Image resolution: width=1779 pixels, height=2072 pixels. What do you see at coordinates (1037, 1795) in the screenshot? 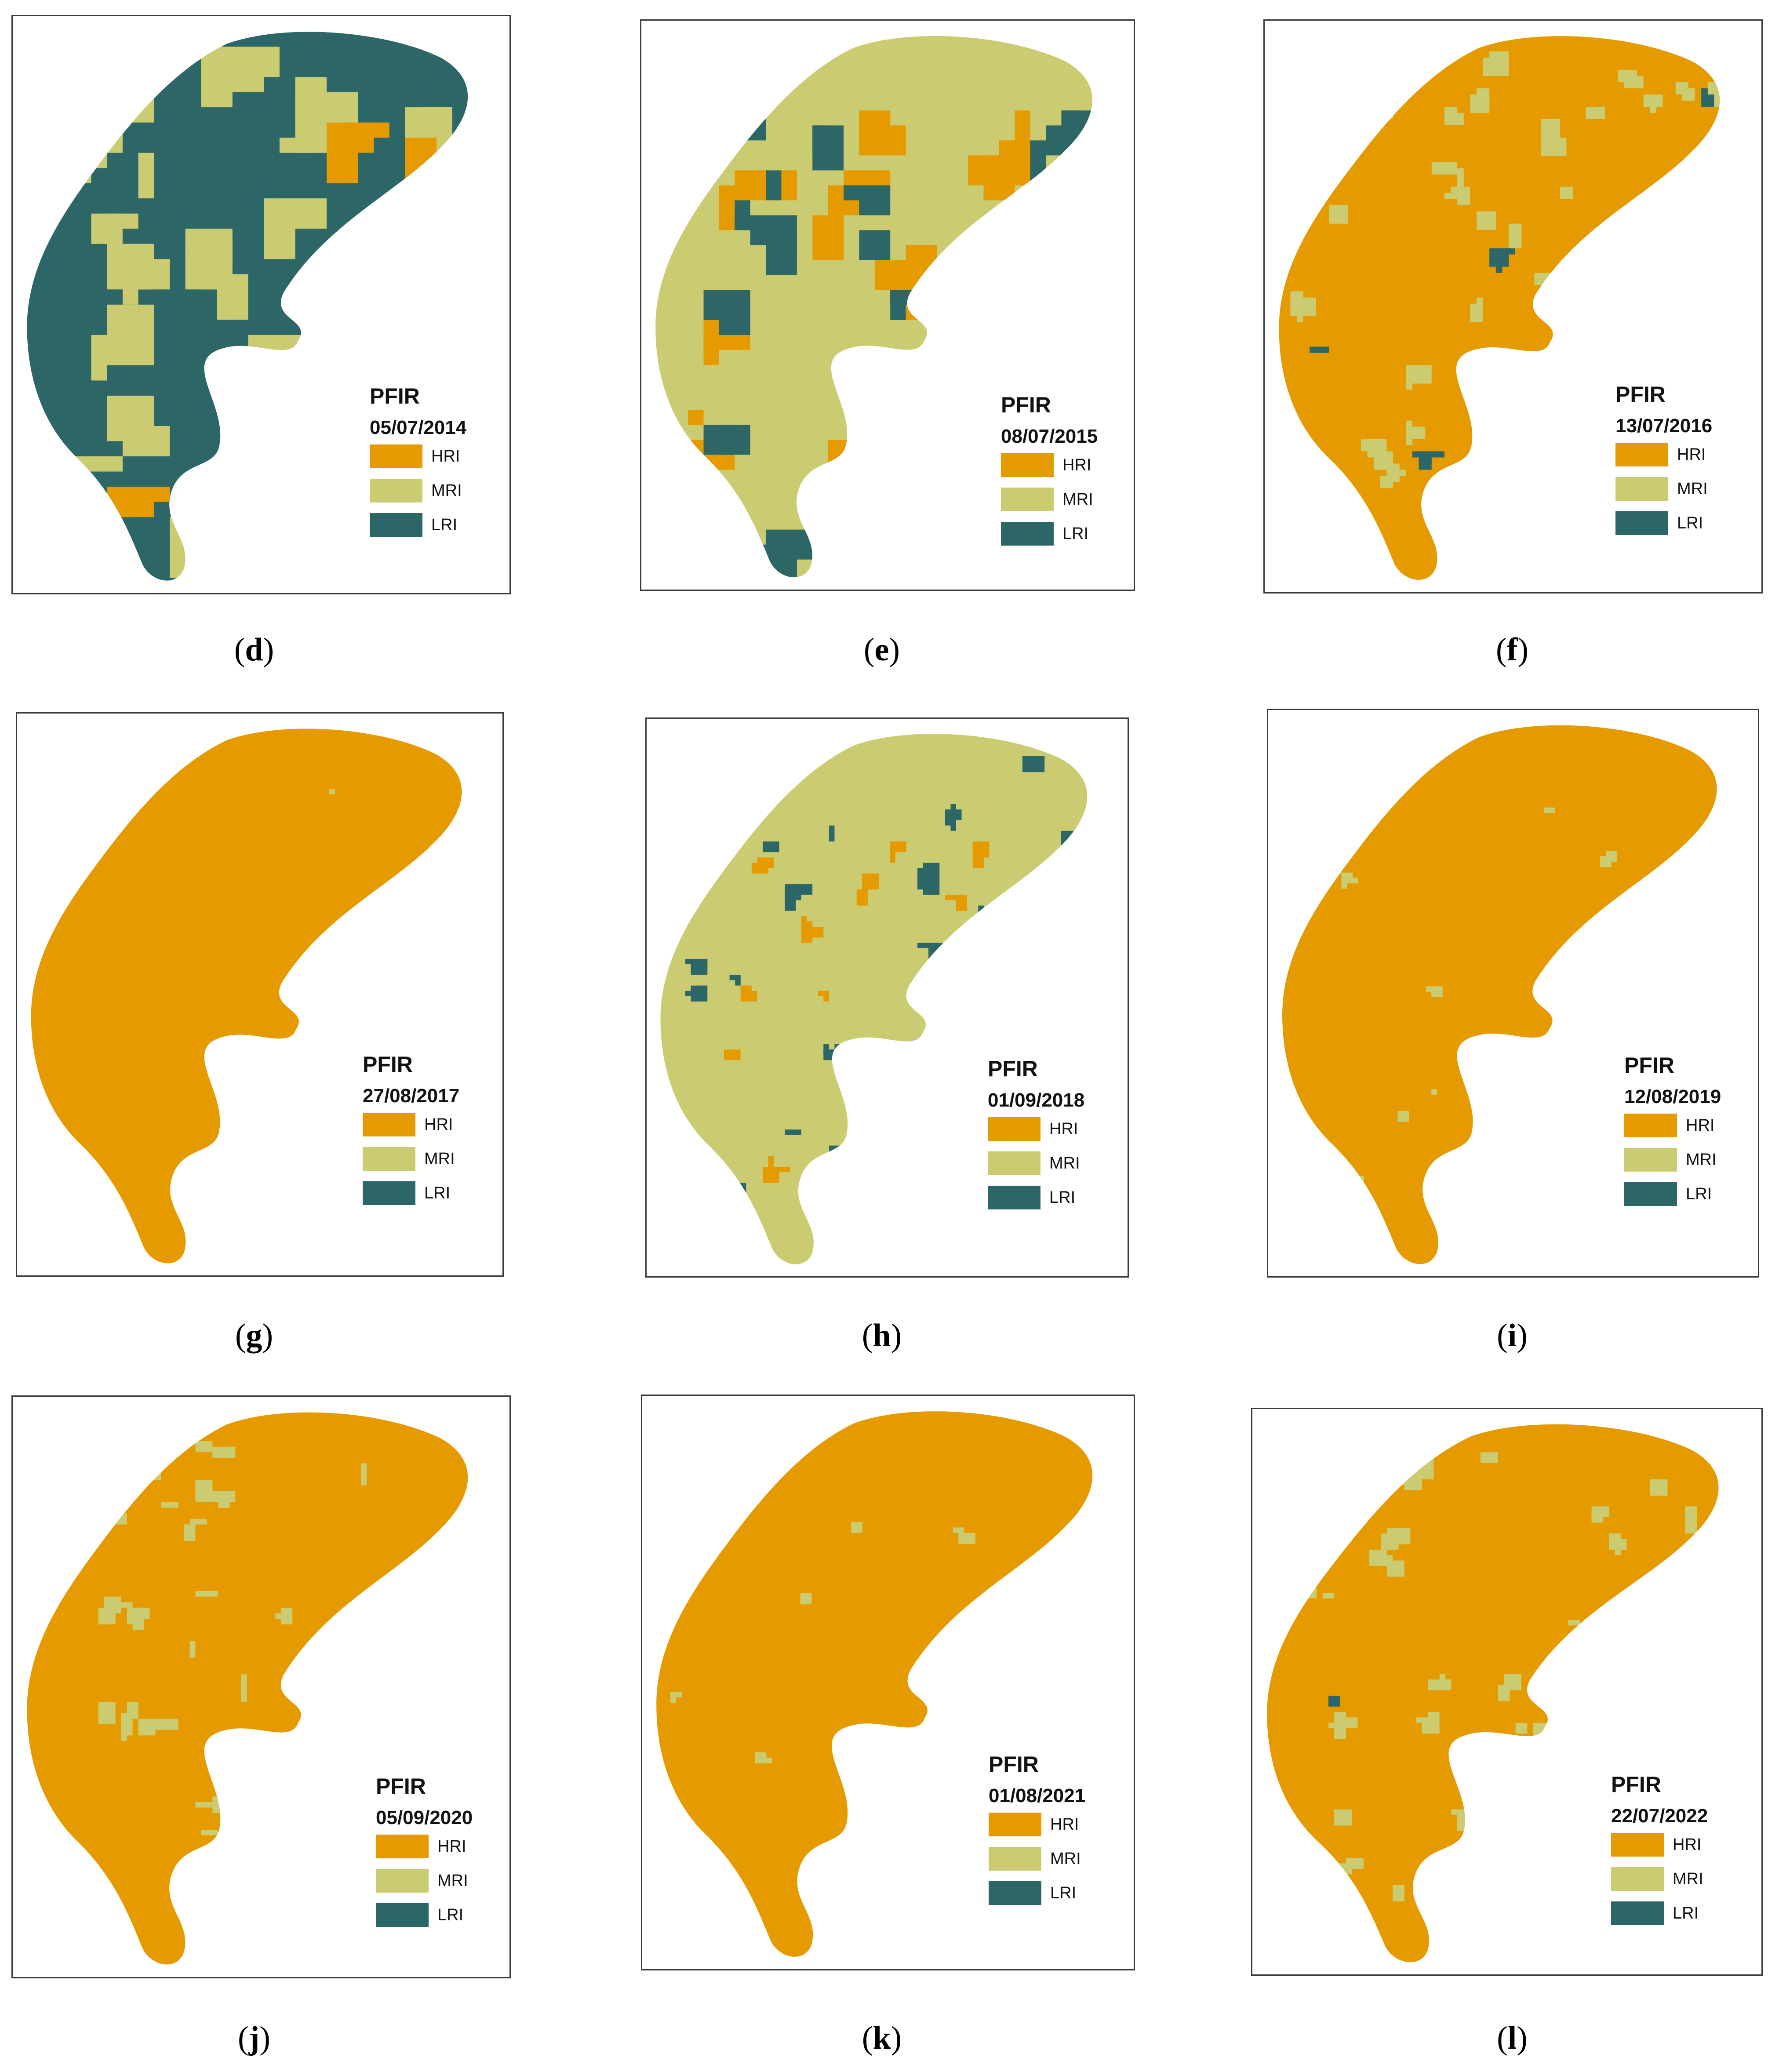
I see `legend-date: 01/08/2021` at bounding box center [1037, 1795].